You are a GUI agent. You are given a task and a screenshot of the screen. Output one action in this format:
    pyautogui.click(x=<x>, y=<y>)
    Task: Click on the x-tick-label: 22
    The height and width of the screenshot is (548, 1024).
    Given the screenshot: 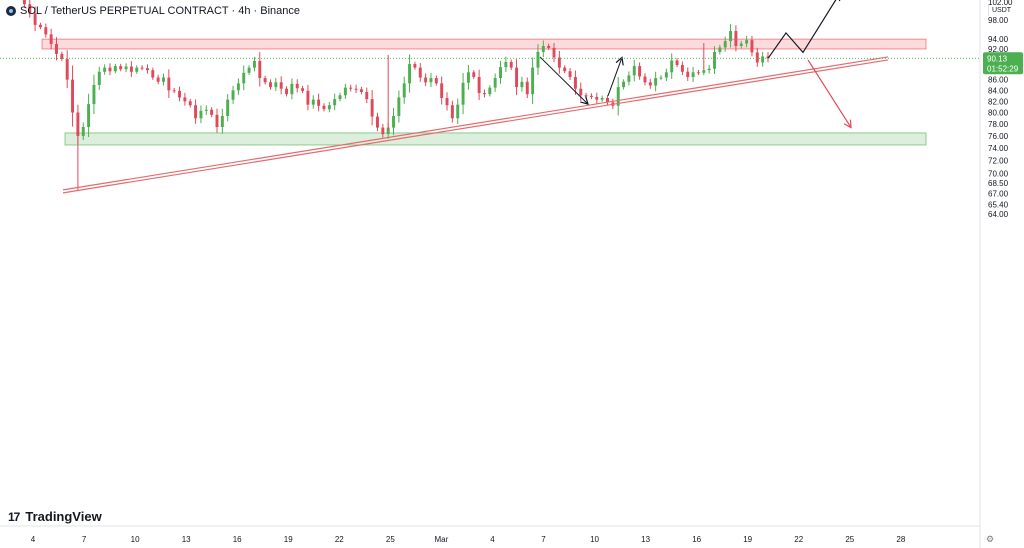 What is the action you would take?
    pyautogui.click(x=798, y=539)
    